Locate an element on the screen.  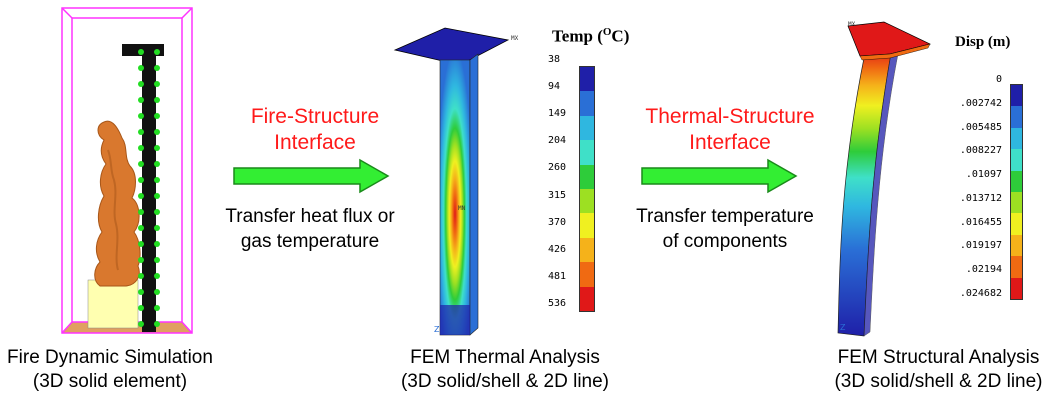
thermal-legend-title: Temp (OC) is located at coordinates (591, 36).